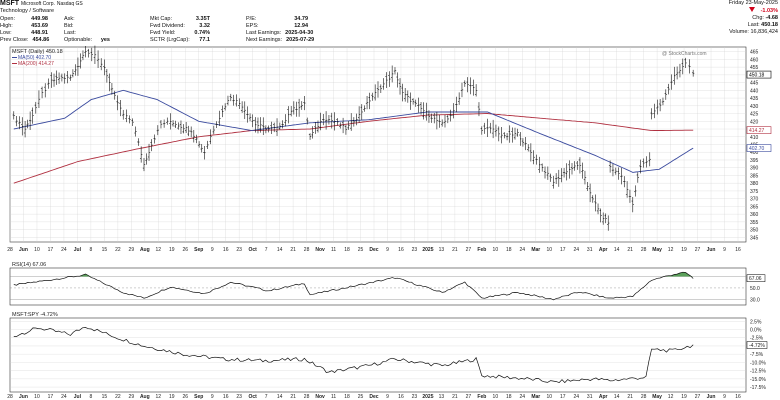 This screenshot has width=780, height=400. Describe the element at coordinates (202, 33) in the screenshot. I see `fundamental-value: 0.74%` at that location.